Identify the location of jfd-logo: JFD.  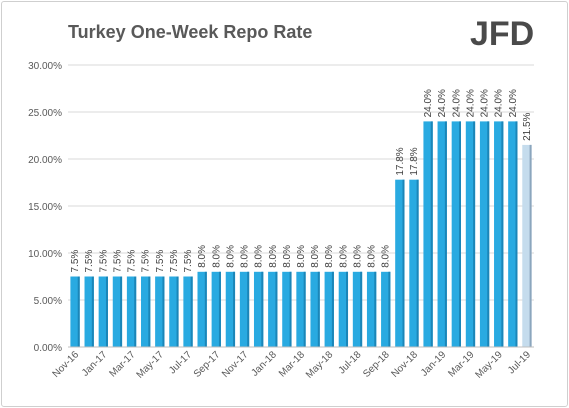
(502, 32).